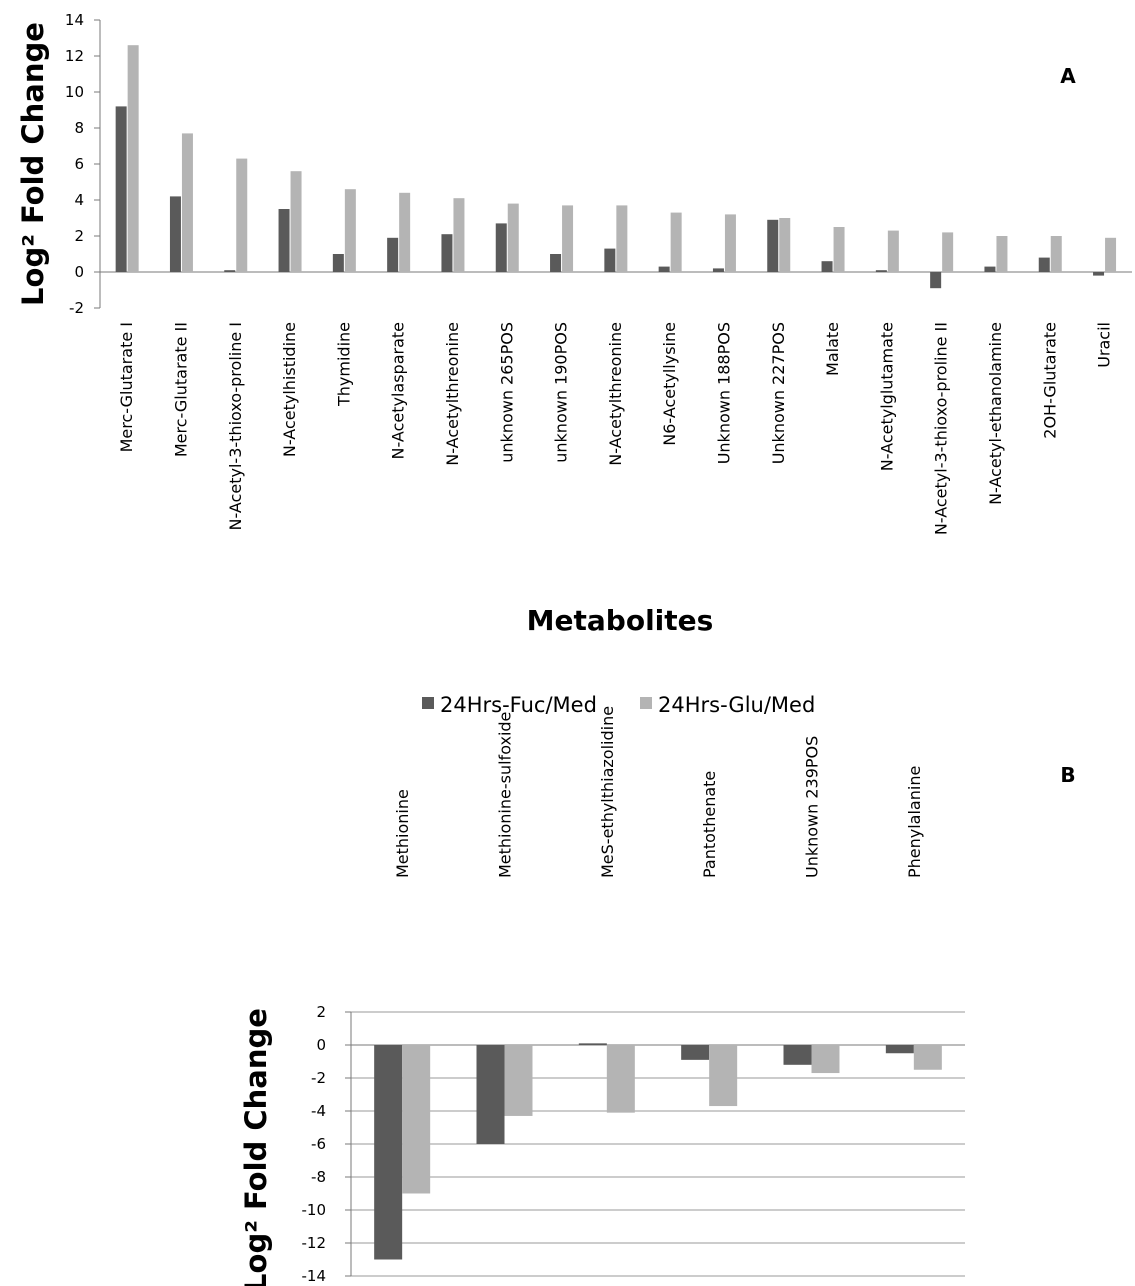 The width and height of the screenshot is (1135, 1286). What do you see at coordinates (318, 1177) in the screenshot?
I see `panel-b-y-tick-label: -8` at bounding box center [318, 1177].